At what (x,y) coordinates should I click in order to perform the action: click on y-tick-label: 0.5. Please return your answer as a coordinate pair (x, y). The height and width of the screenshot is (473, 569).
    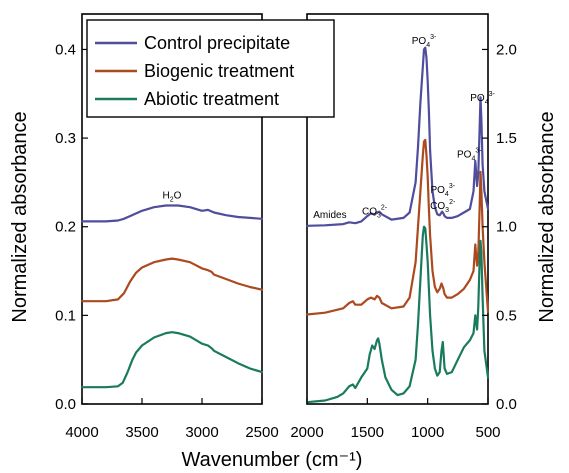
    Looking at the image, I should click on (506, 315).